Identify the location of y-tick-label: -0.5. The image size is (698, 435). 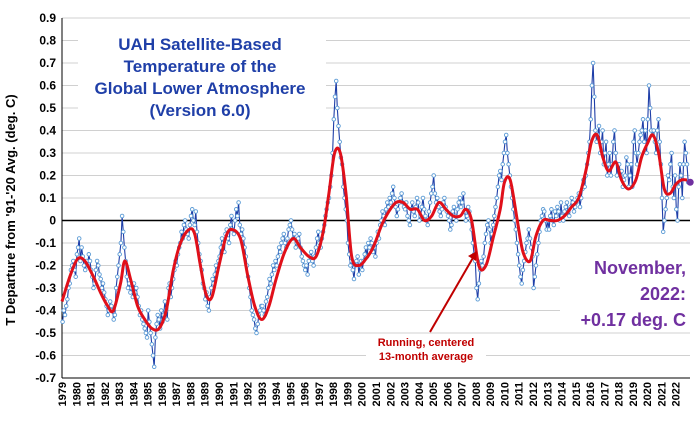
(45, 333).